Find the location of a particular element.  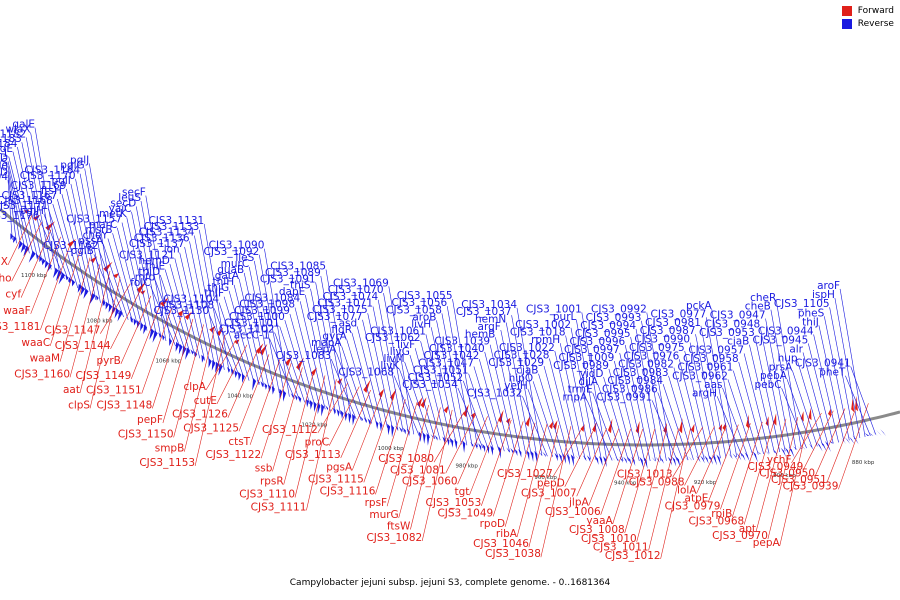

gene-label-reverse: thiG is located at coordinates (218, 288).